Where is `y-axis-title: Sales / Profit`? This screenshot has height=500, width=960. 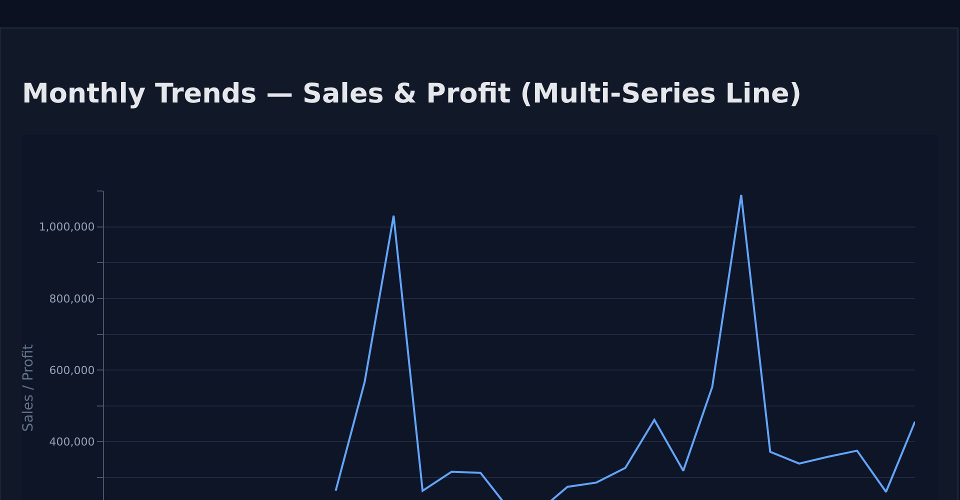 y-axis-title: Sales / Profit is located at coordinates (28, 388).